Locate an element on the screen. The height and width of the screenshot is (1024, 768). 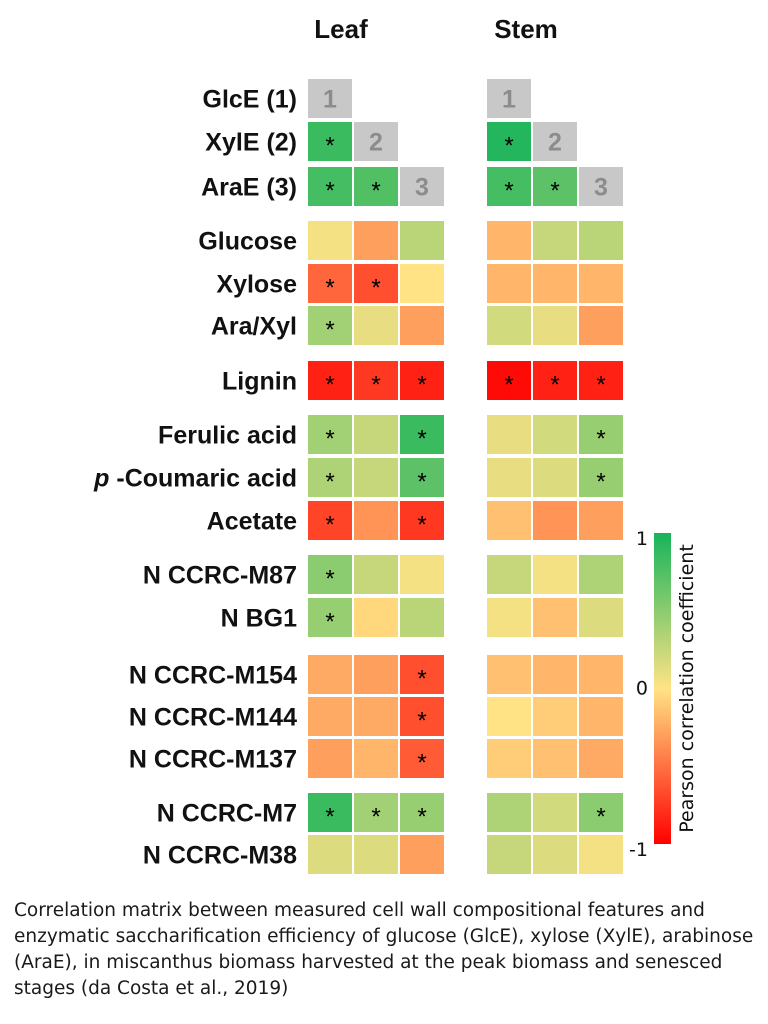
colorbar is located at coordinates (662, 688).